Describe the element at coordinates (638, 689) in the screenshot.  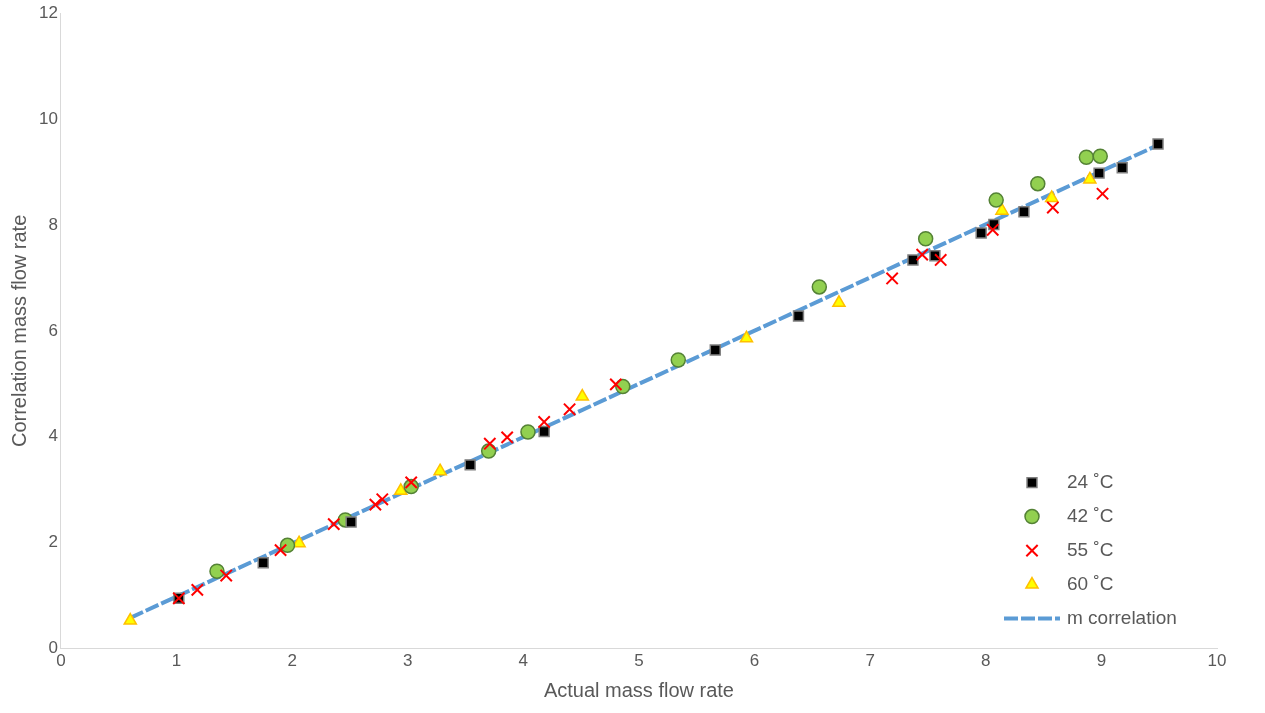
I see `x-axis-title: Actual mass flow rate` at that location.